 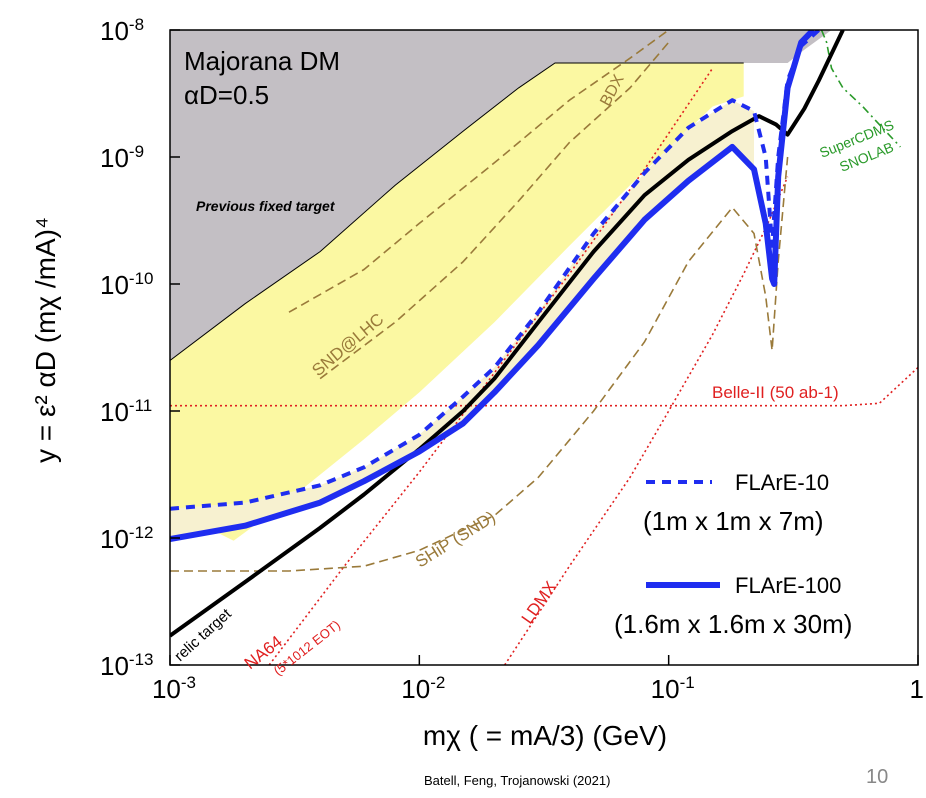 I want to click on chart-title: Majorana DM, so click(x=262, y=61).